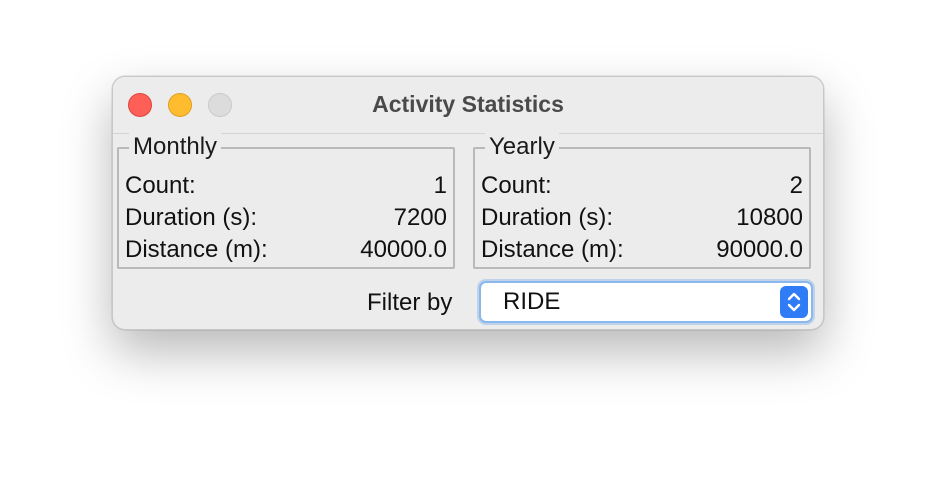 This screenshot has height=478, width=936. What do you see at coordinates (420, 217) in the screenshot?
I see `monthly-duration-value: 7200` at bounding box center [420, 217].